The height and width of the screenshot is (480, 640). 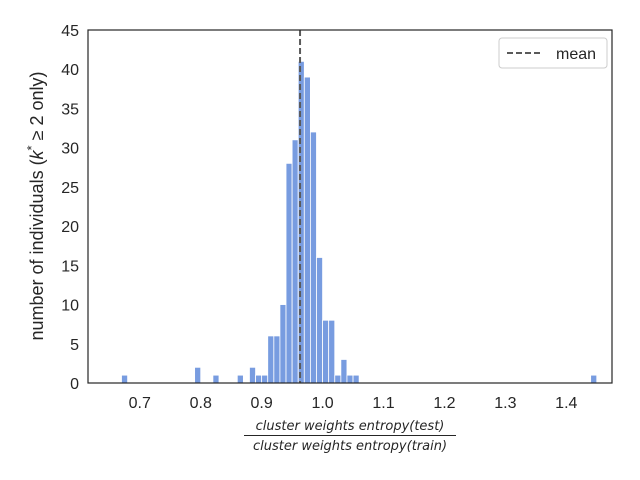 I want to click on legend-mean-label: mean, so click(x=576, y=54).